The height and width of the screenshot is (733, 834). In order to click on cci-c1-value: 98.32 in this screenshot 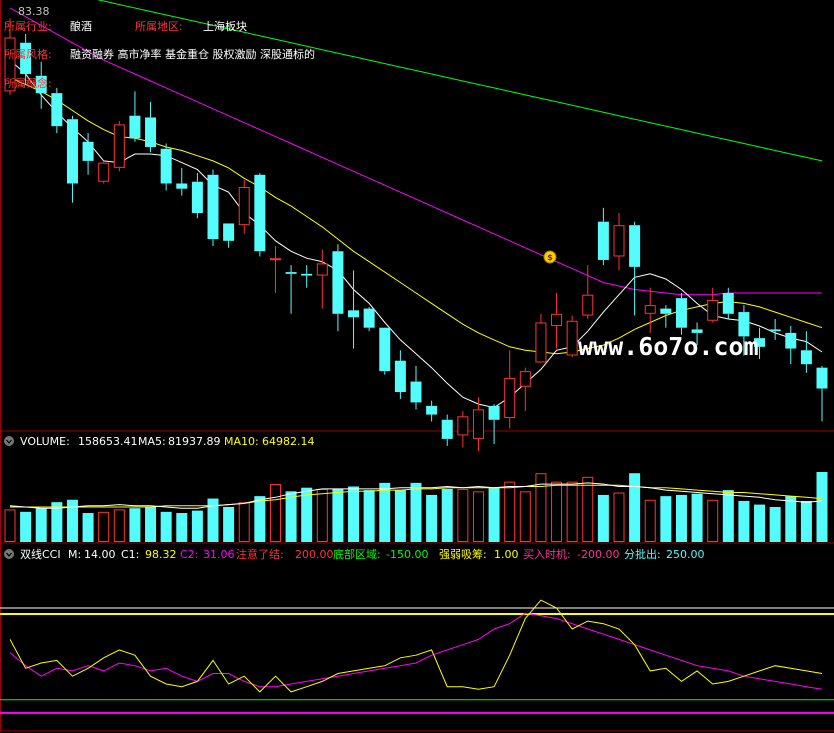, I will do `click(161, 554)`.